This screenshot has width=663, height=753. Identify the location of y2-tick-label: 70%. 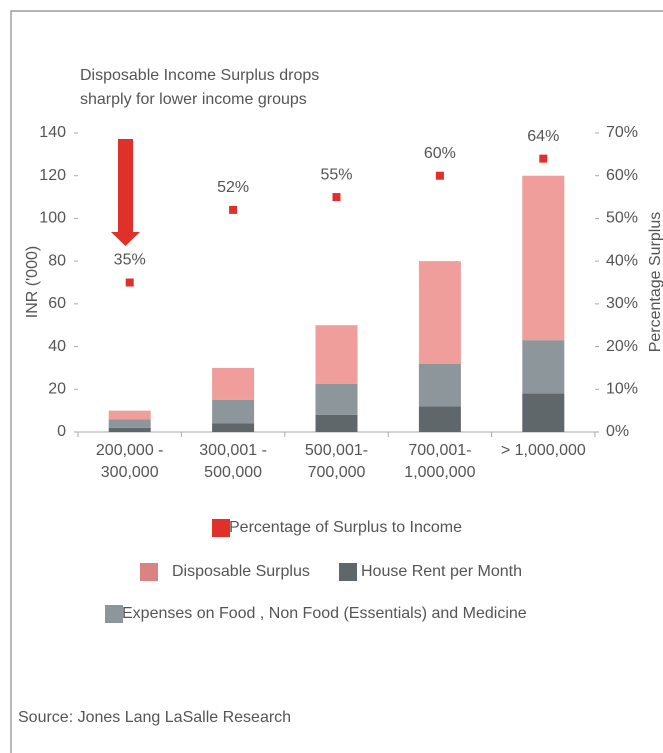
(622, 132).